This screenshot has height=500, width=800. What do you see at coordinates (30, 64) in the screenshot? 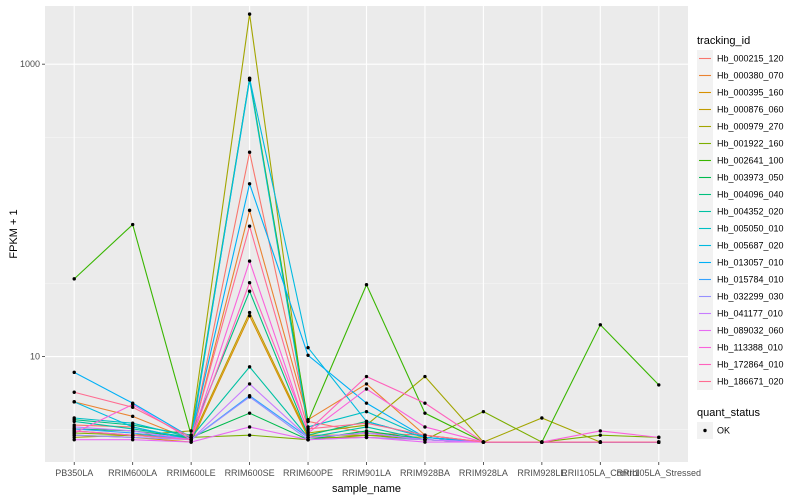
I see `y-tick-label: 1000` at bounding box center [30, 64].